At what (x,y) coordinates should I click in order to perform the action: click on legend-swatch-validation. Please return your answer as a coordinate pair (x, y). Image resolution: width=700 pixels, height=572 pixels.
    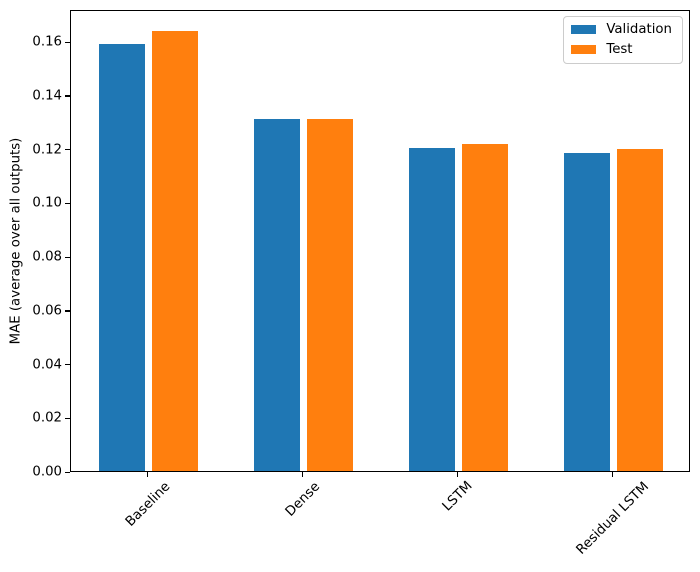
    Looking at the image, I should click on (584, 30).